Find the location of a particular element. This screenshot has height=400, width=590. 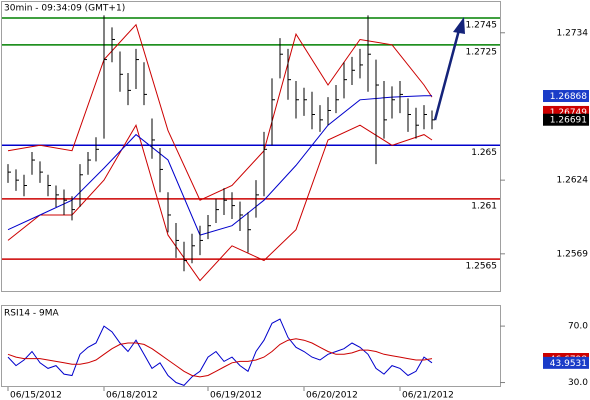

rsi-title: RSI14 - 9MA is located at coordinates (32, 314).